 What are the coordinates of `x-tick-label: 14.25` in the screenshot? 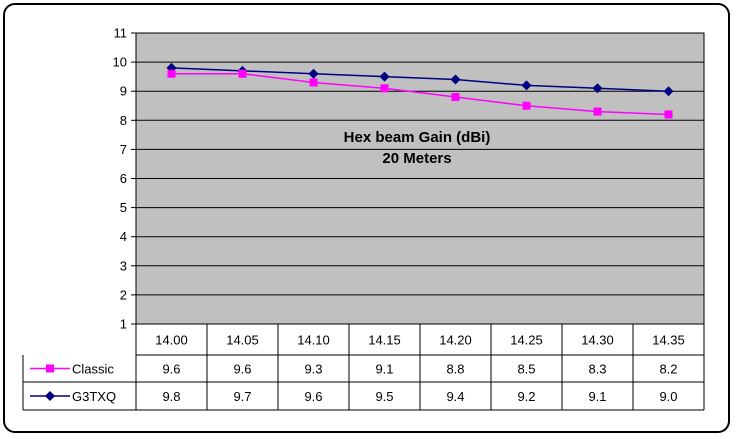 It's located at (526, 340).